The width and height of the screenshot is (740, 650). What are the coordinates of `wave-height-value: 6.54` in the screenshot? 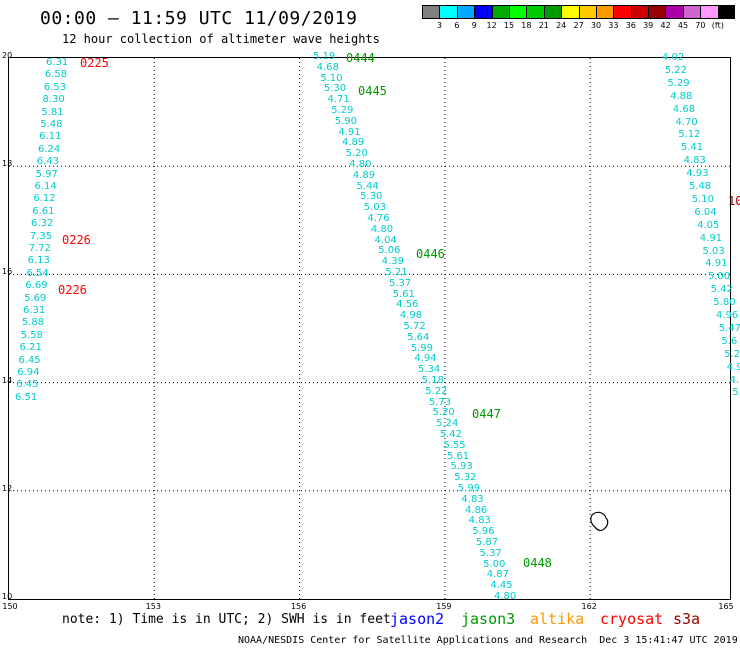 It's located at (37, 273).